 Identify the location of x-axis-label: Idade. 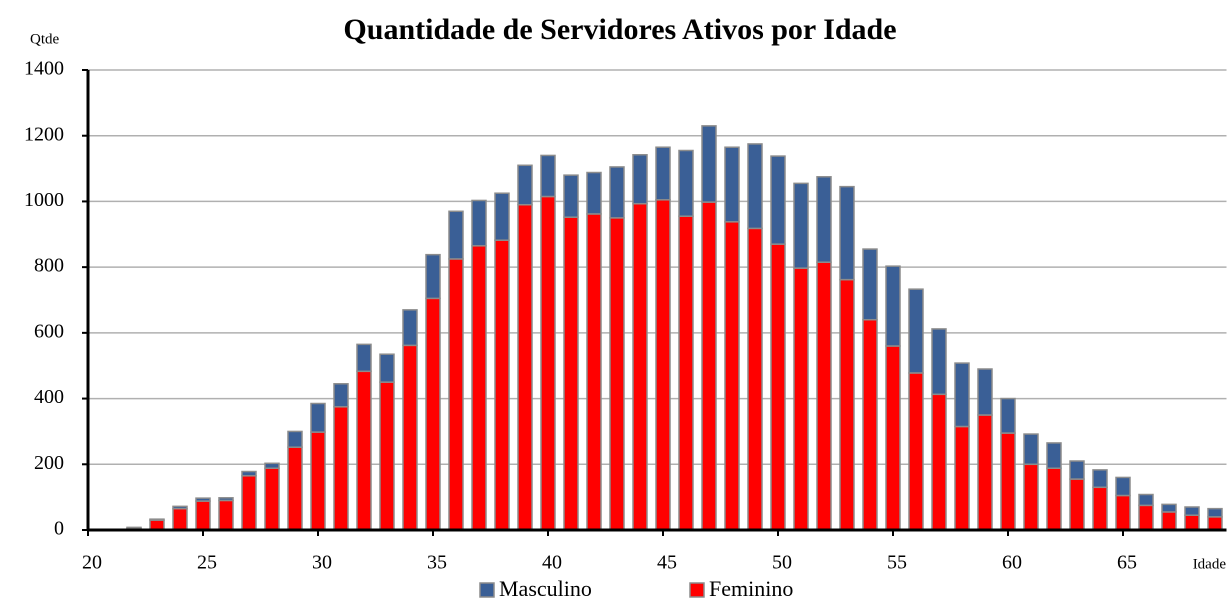
(1210, 564).